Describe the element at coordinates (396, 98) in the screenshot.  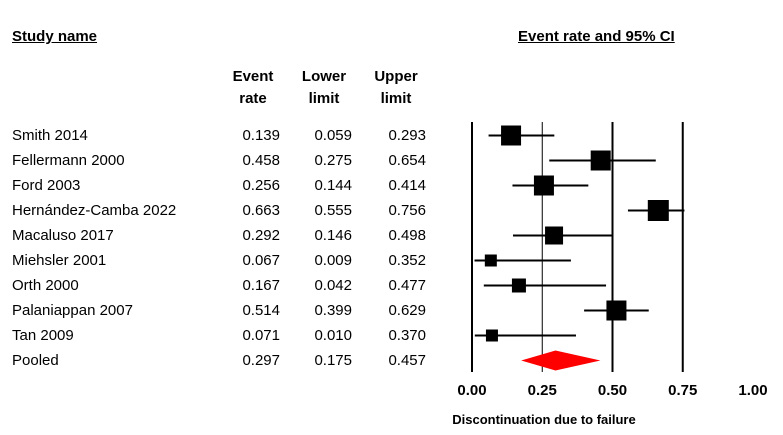
I see `upper-limit-header-line2: limit` at that location.